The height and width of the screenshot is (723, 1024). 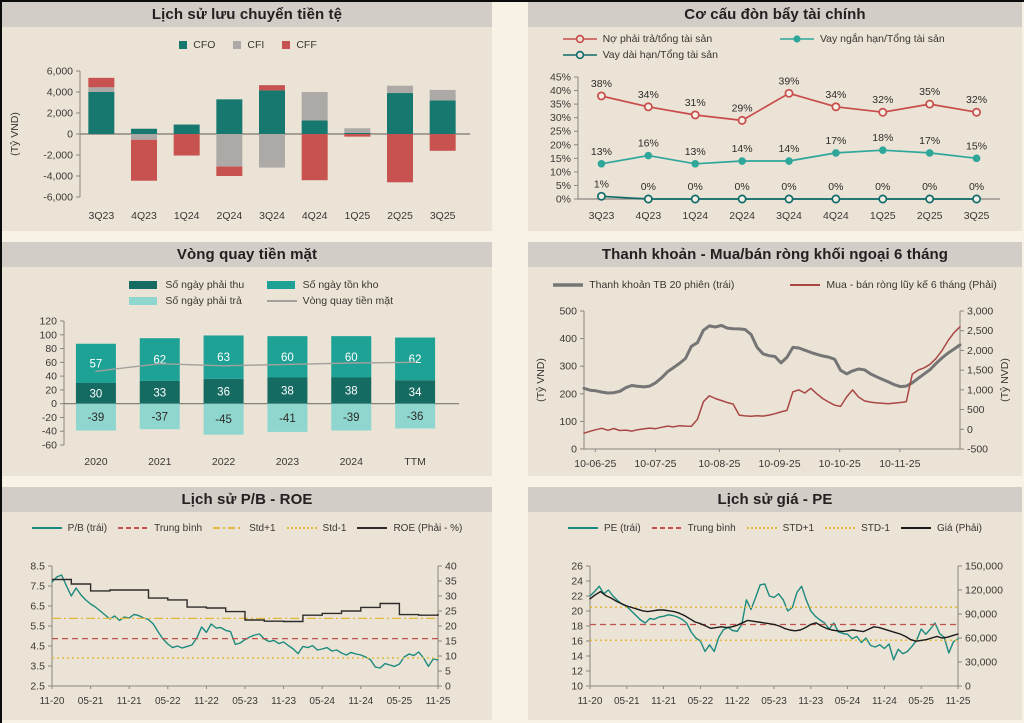 I want to click on x-axis-label: 11-22, so click(x=737, y=701).